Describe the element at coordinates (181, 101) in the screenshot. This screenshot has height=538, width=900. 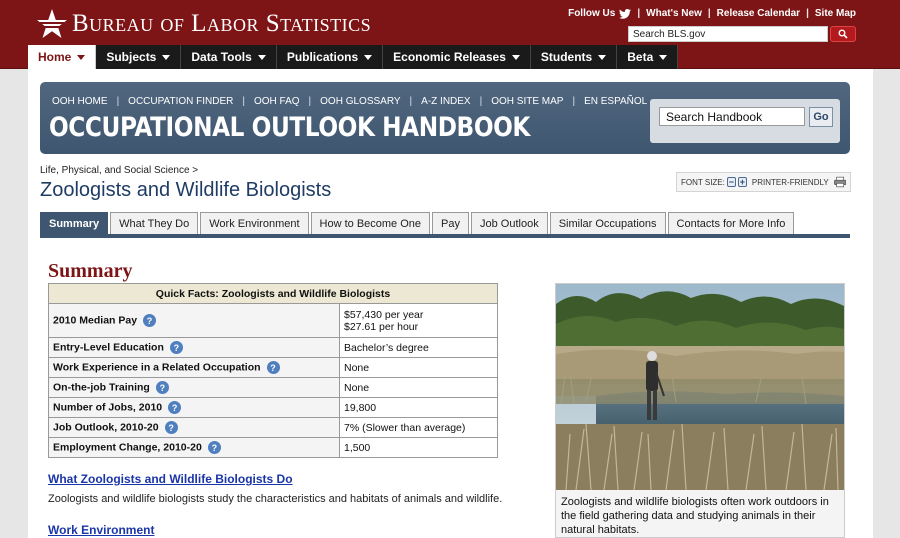
I see `occupation-finder-link: OCCUPATION FINDER` at that location.